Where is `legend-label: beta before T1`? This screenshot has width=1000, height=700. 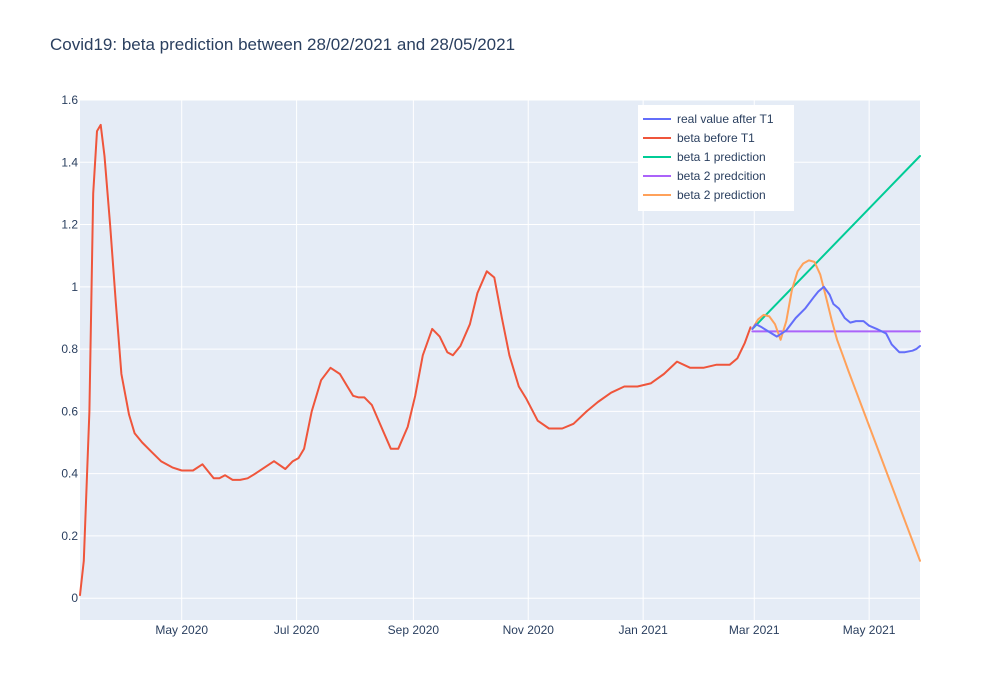
legend-label: beta before T1 is located at coordinates (716, 138).